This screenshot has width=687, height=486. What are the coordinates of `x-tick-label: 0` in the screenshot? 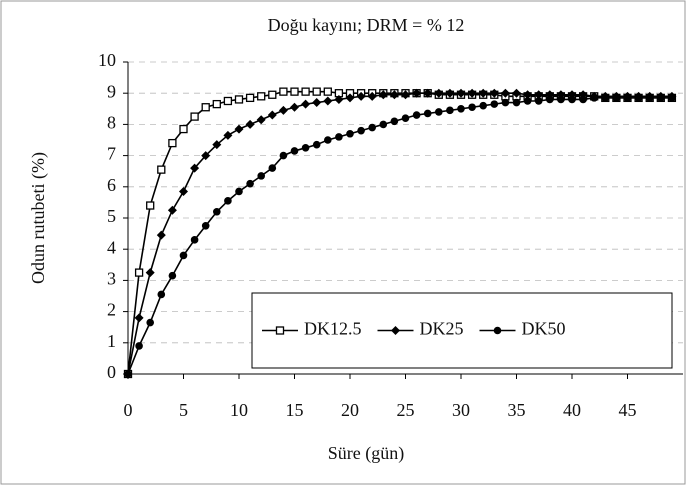 It's located at (128, 410).